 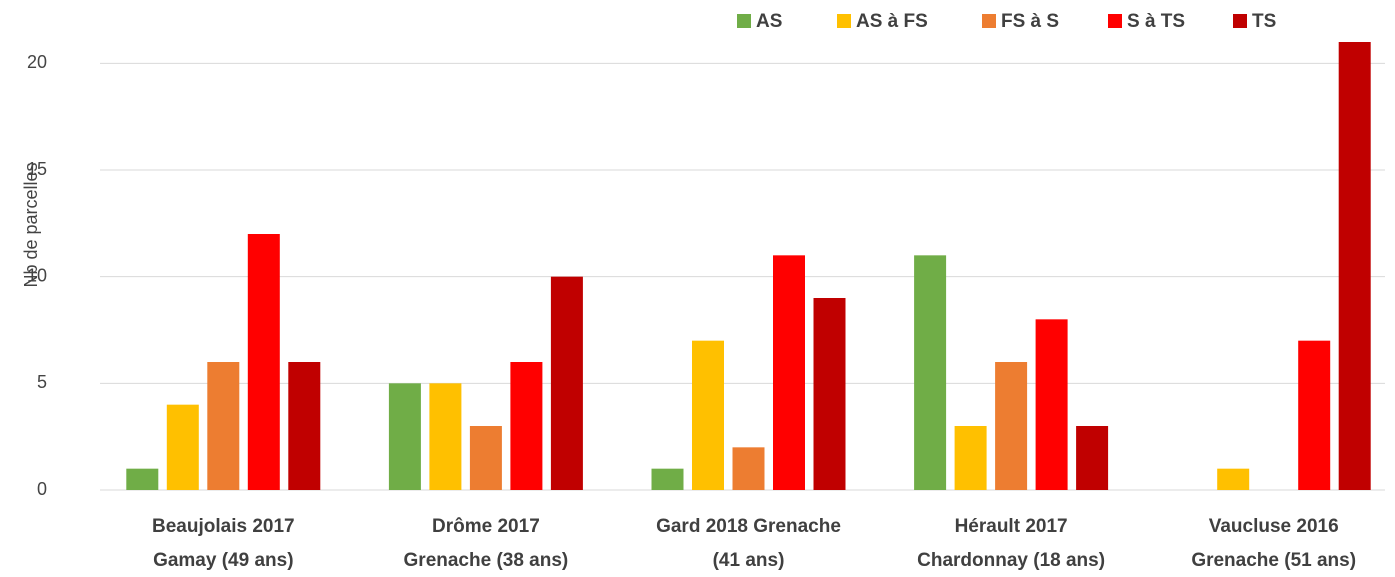 I want to click on y-tick-label: 5, so click(x=42, y=382).